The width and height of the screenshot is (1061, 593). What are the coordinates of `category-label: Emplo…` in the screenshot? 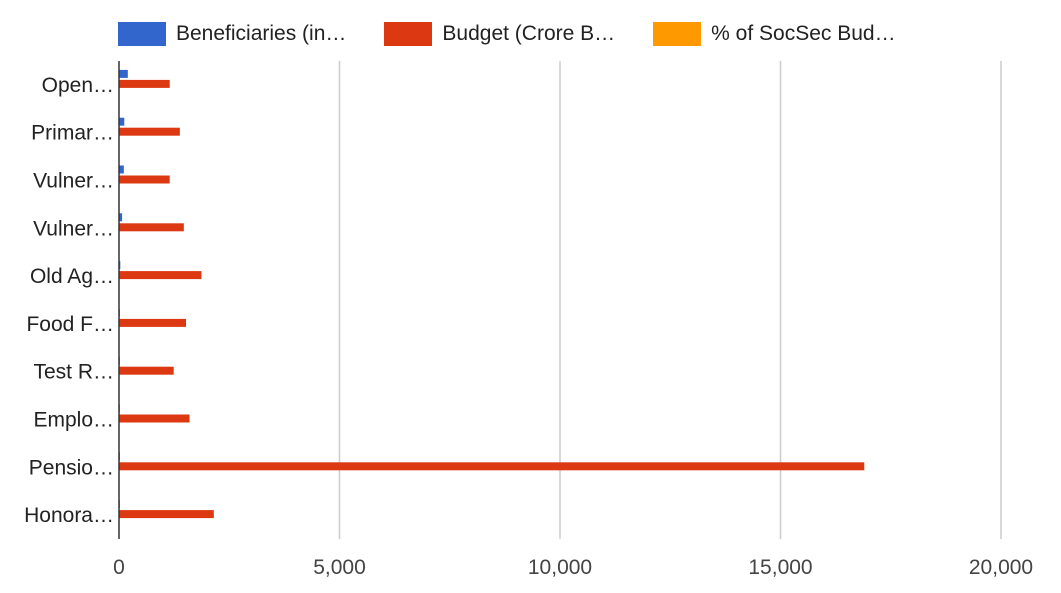 It's located at (73, 420).